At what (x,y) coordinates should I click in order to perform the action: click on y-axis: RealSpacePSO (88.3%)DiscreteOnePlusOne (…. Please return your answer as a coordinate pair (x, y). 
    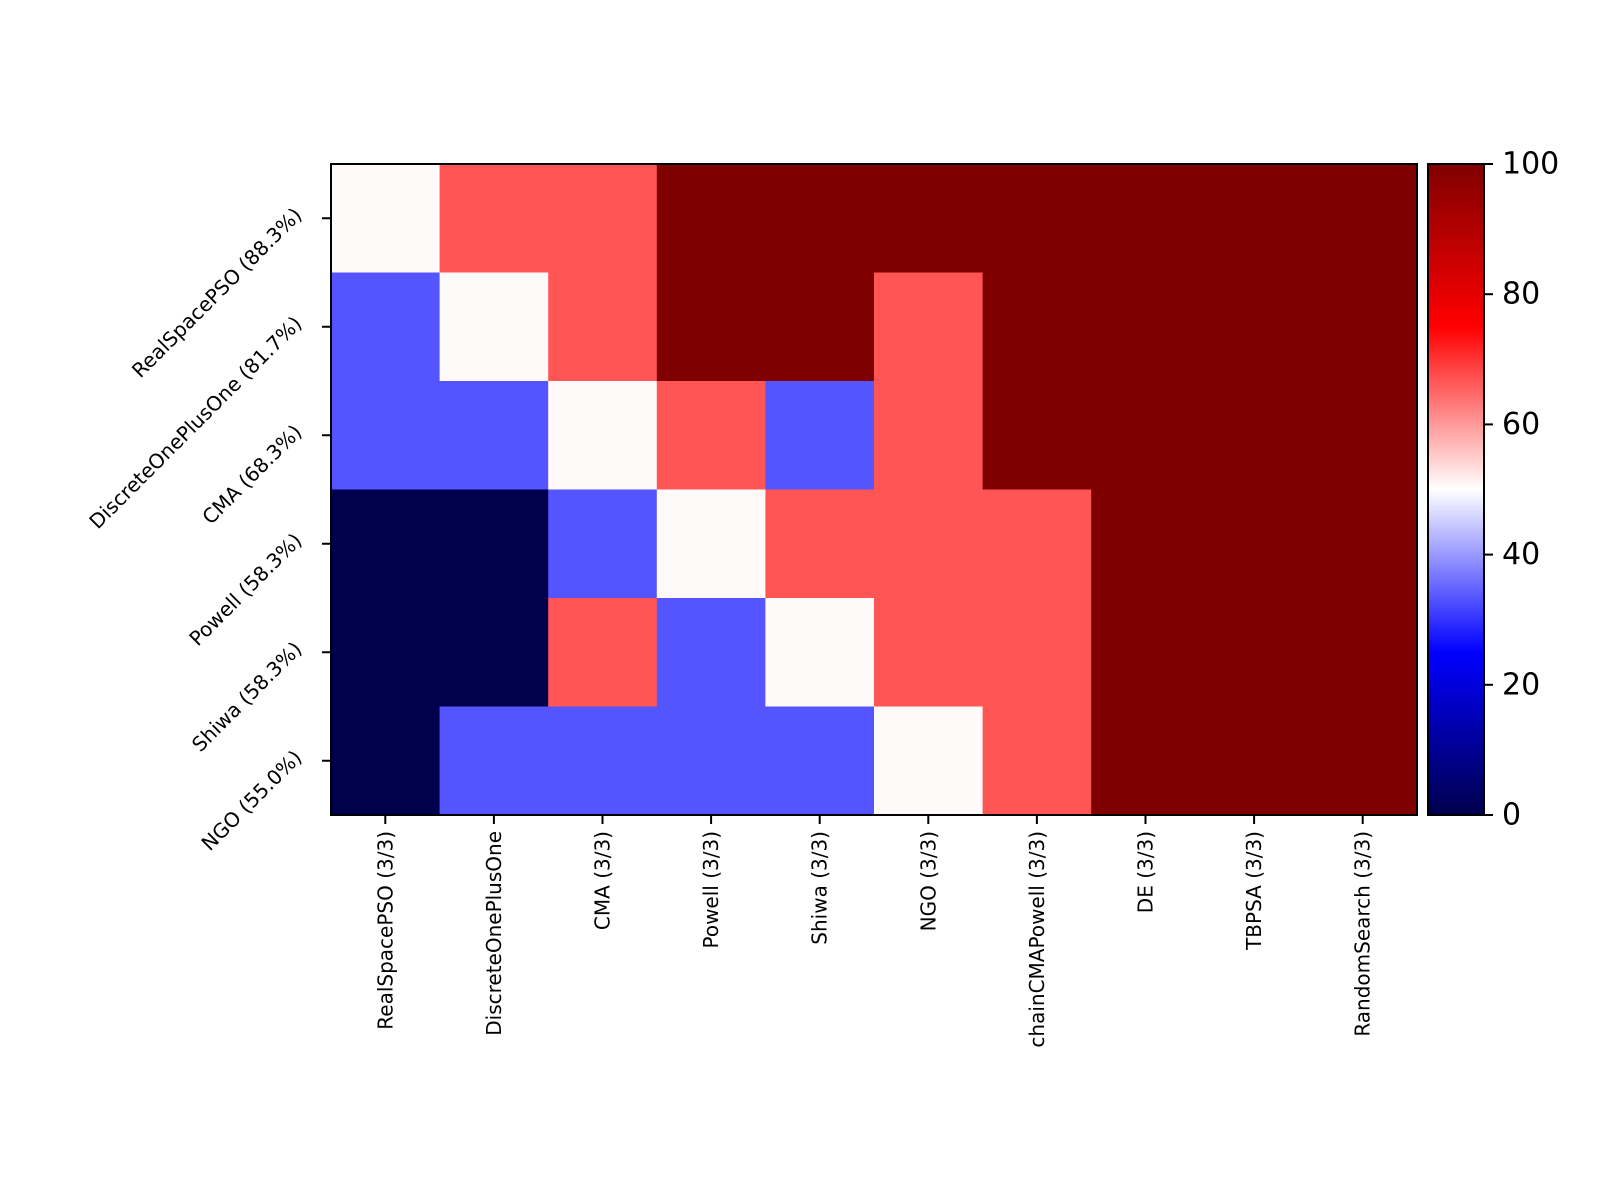
    Looking at the image, I should click on (207, 529).